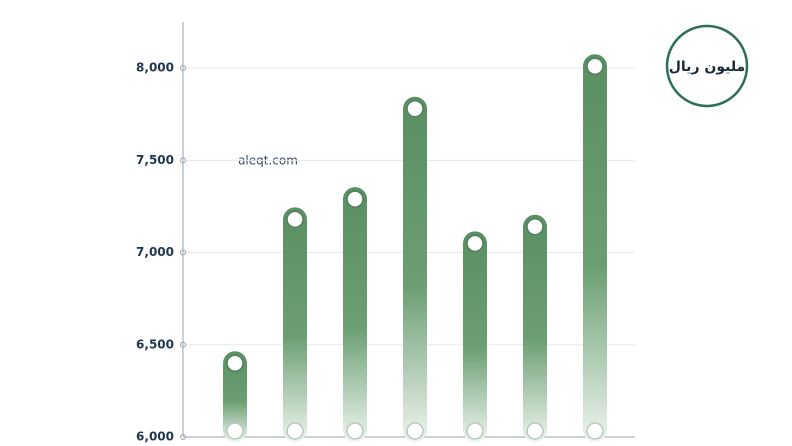 This screenshot has height=446, width=792. I want to click on y-tick-label: 8,000, so click(155, 68).